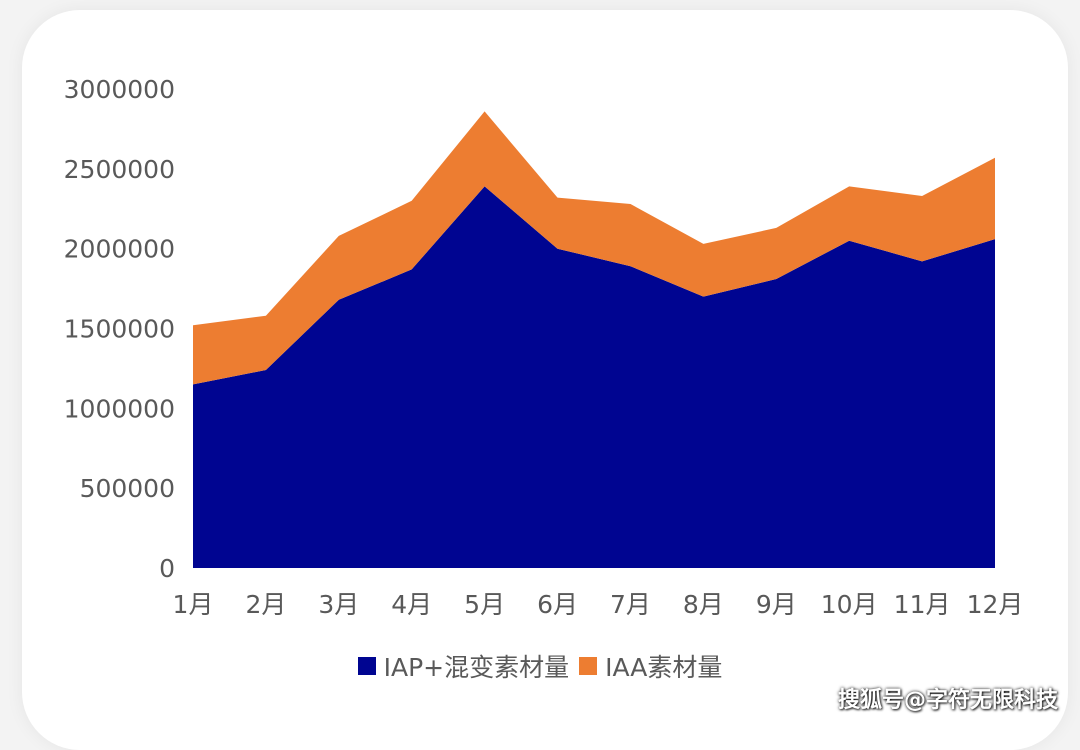  I want to click on x-tick-label: 7月, so click(630, 604).